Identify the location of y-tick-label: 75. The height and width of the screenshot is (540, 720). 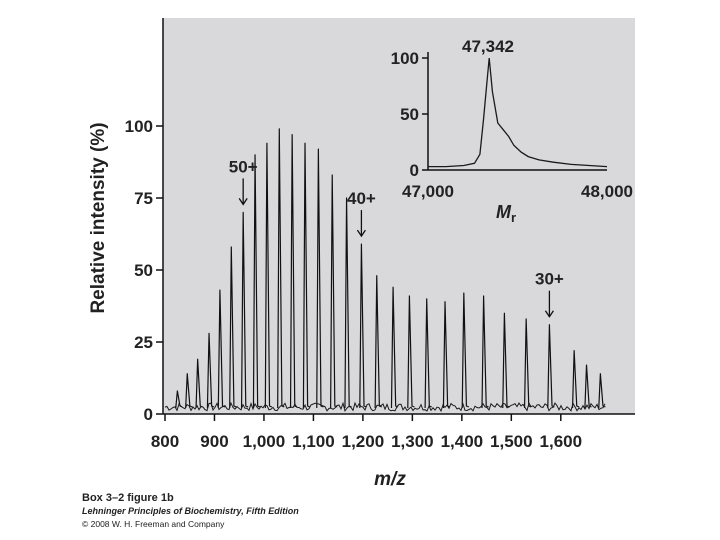
(143, 198).